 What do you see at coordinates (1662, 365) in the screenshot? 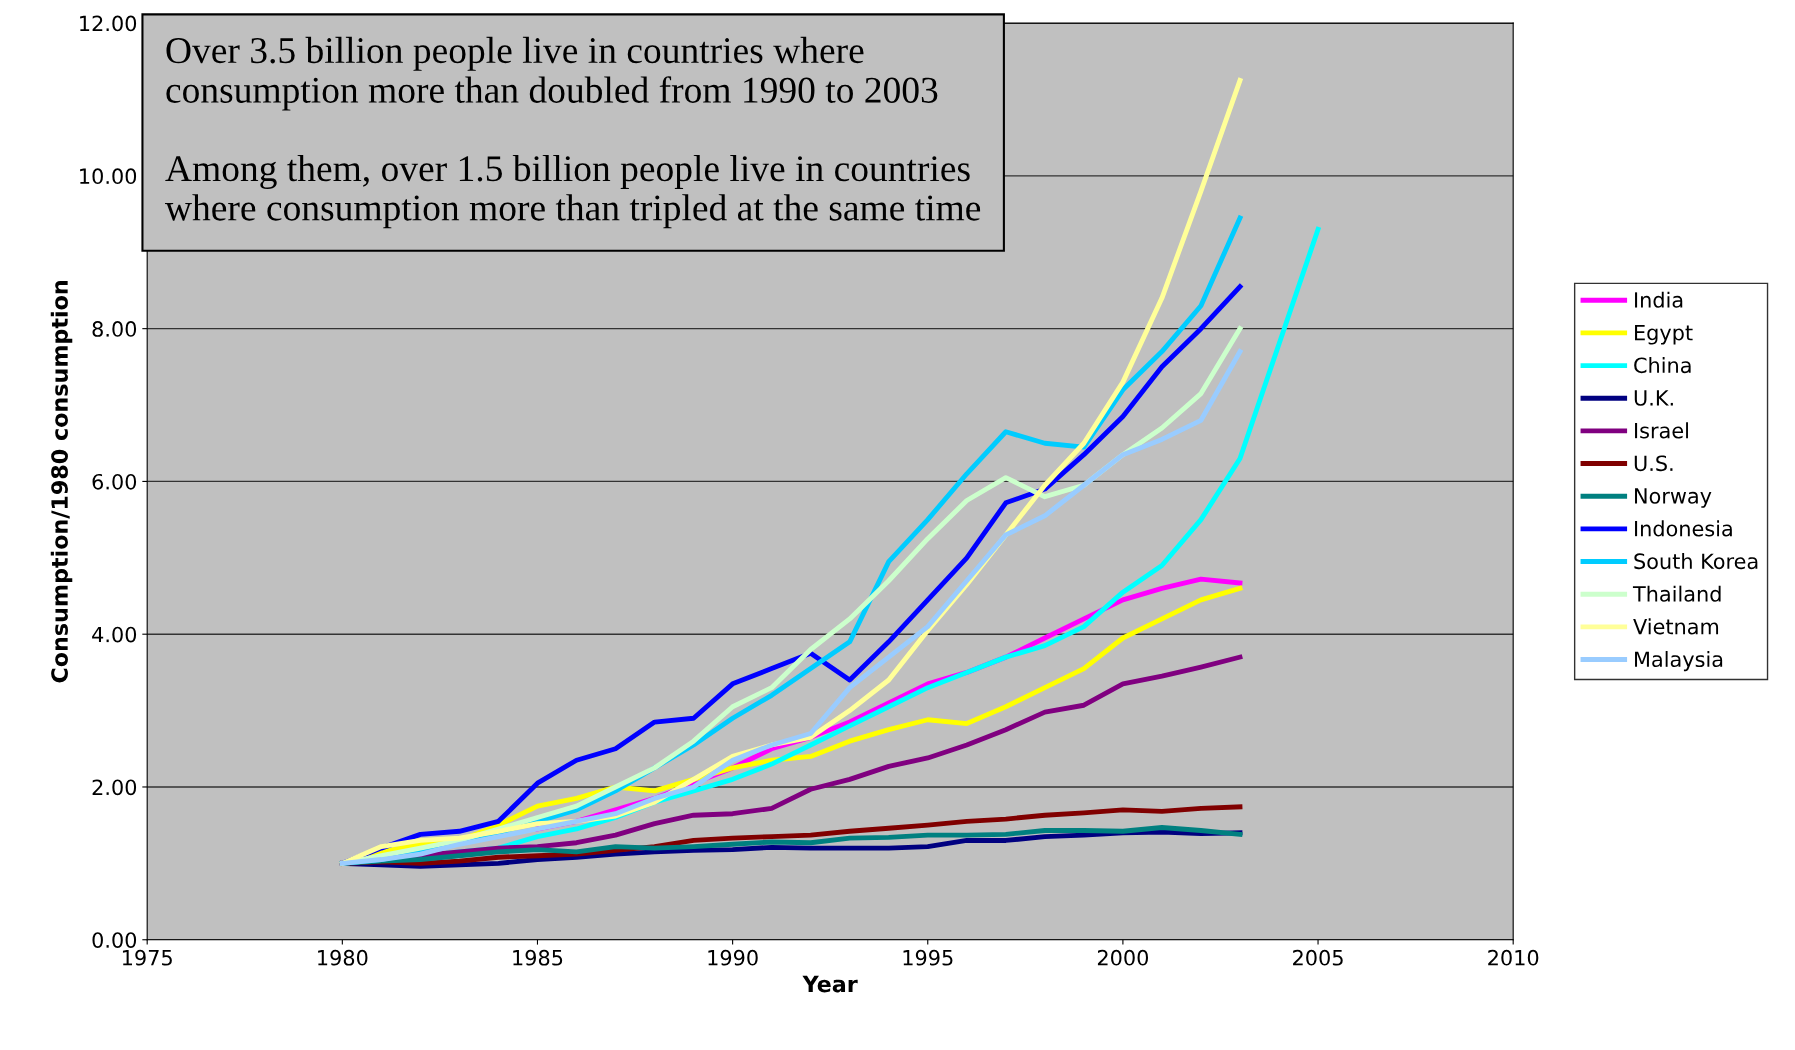
I see `legend-label: China` at bounding box center [1662, 365].